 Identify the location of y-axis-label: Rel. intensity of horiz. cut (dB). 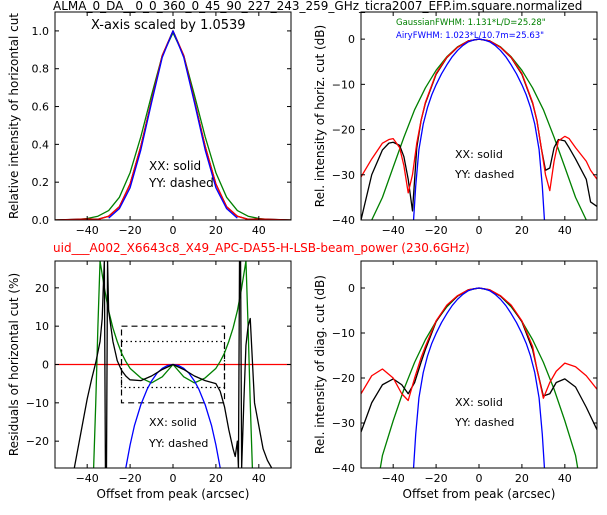
(320, 116).